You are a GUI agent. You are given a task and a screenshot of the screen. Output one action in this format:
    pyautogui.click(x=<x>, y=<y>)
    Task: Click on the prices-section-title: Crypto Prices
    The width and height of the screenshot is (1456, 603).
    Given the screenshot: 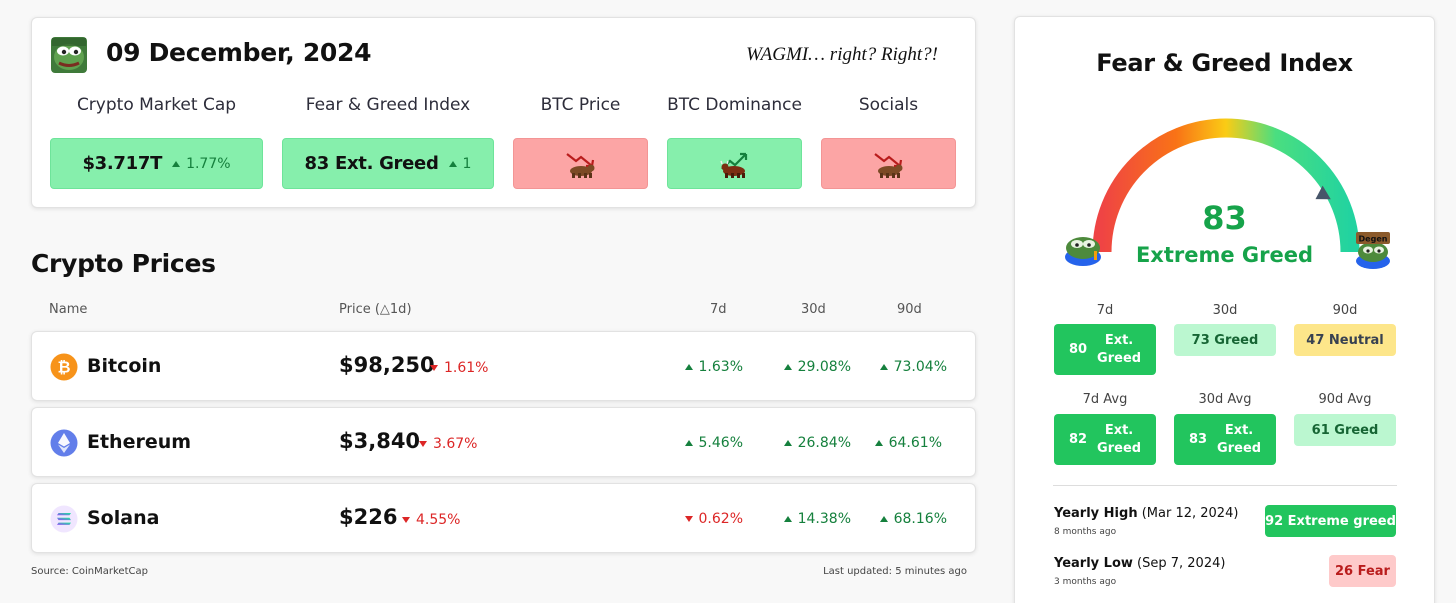 What is the action you would take?
    pyautogui.click(x=123, y=263)
    